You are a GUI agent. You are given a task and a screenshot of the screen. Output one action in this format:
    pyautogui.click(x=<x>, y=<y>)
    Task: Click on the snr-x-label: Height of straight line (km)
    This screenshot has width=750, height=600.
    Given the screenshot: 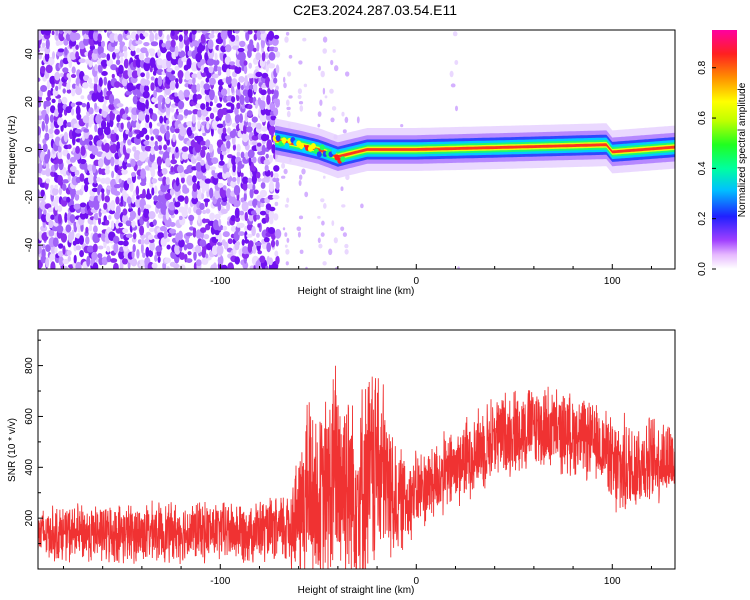 What is the action you would take?
    pyautogui.click(x=356, y=590)
    